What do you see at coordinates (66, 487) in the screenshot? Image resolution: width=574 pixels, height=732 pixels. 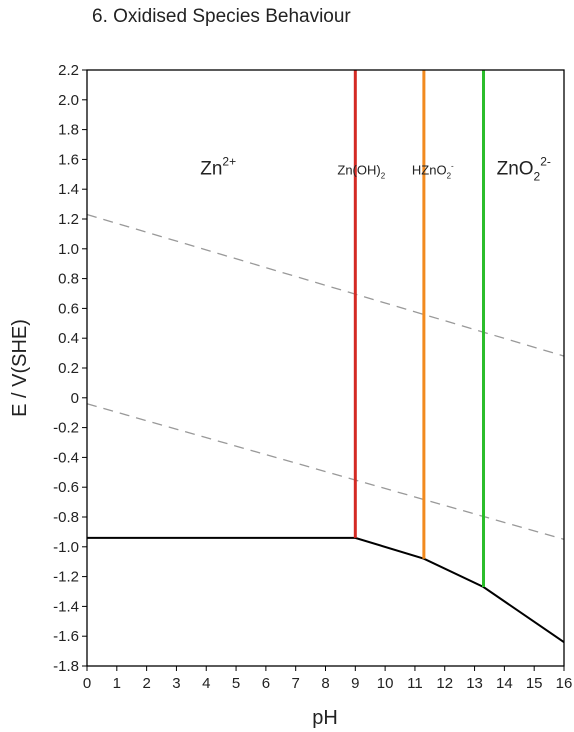 I see `y-tick-label: -0.6` at bounding box center [66, 487].